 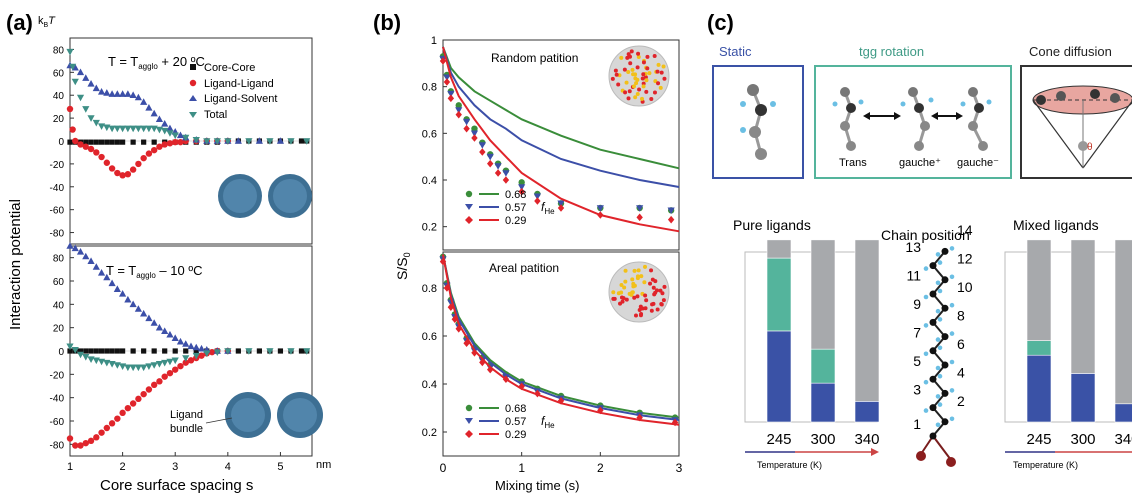 I want to click on y-tick-label: -40, so click(x=57, y=188).